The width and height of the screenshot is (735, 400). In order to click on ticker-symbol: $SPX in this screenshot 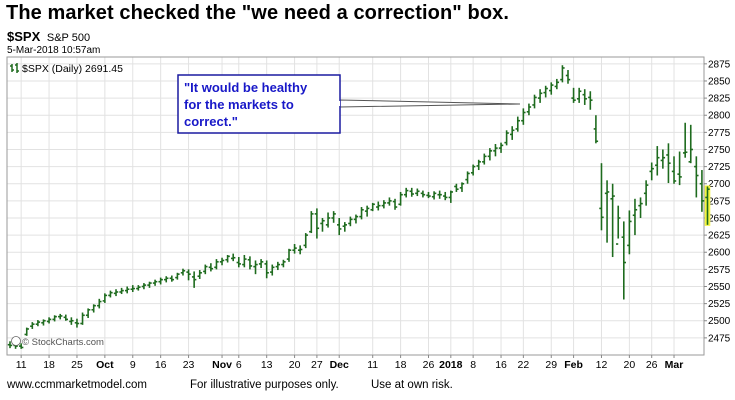, I will do `click(24, 36)`.